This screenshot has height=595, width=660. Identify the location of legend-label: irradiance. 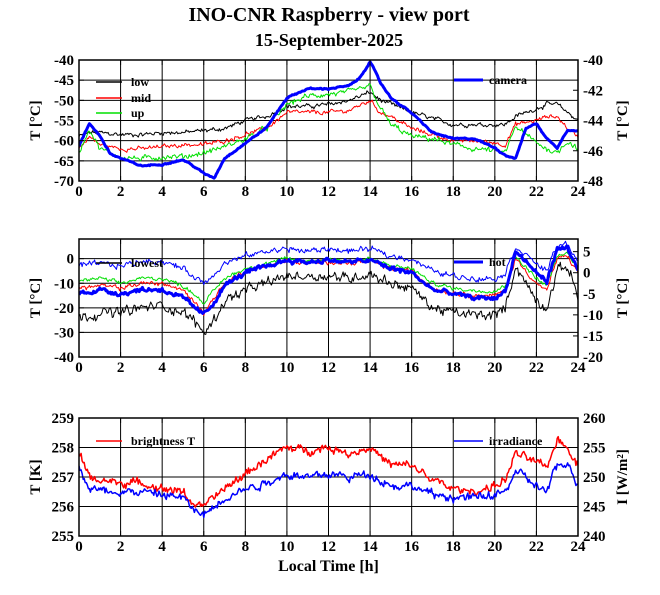
(516, 441).